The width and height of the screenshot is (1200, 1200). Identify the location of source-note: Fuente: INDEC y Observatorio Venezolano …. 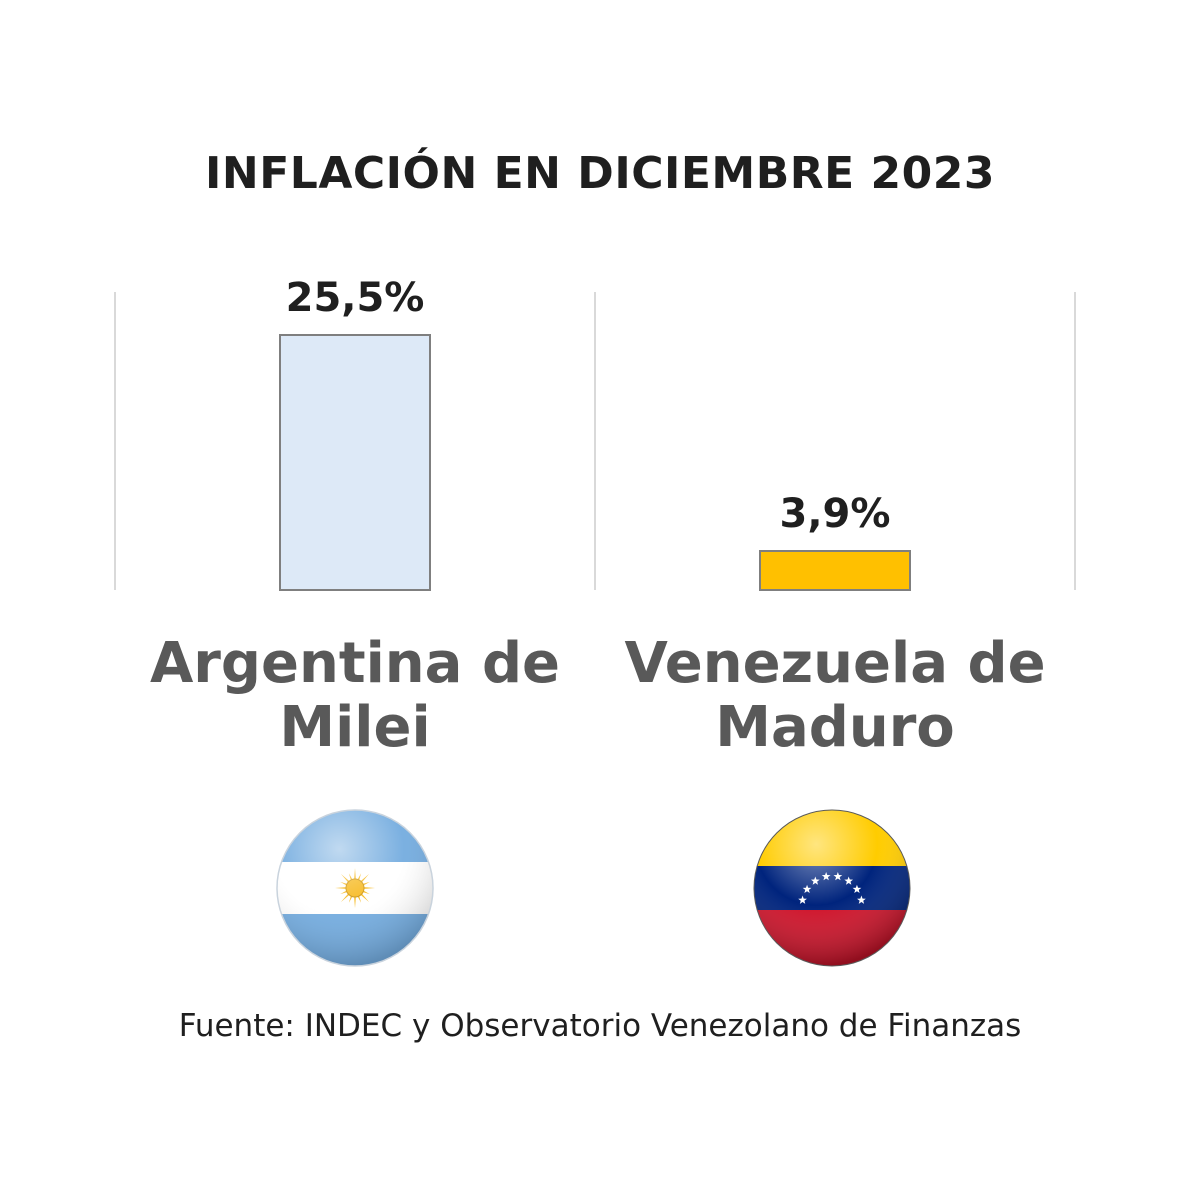
(600, 1026).